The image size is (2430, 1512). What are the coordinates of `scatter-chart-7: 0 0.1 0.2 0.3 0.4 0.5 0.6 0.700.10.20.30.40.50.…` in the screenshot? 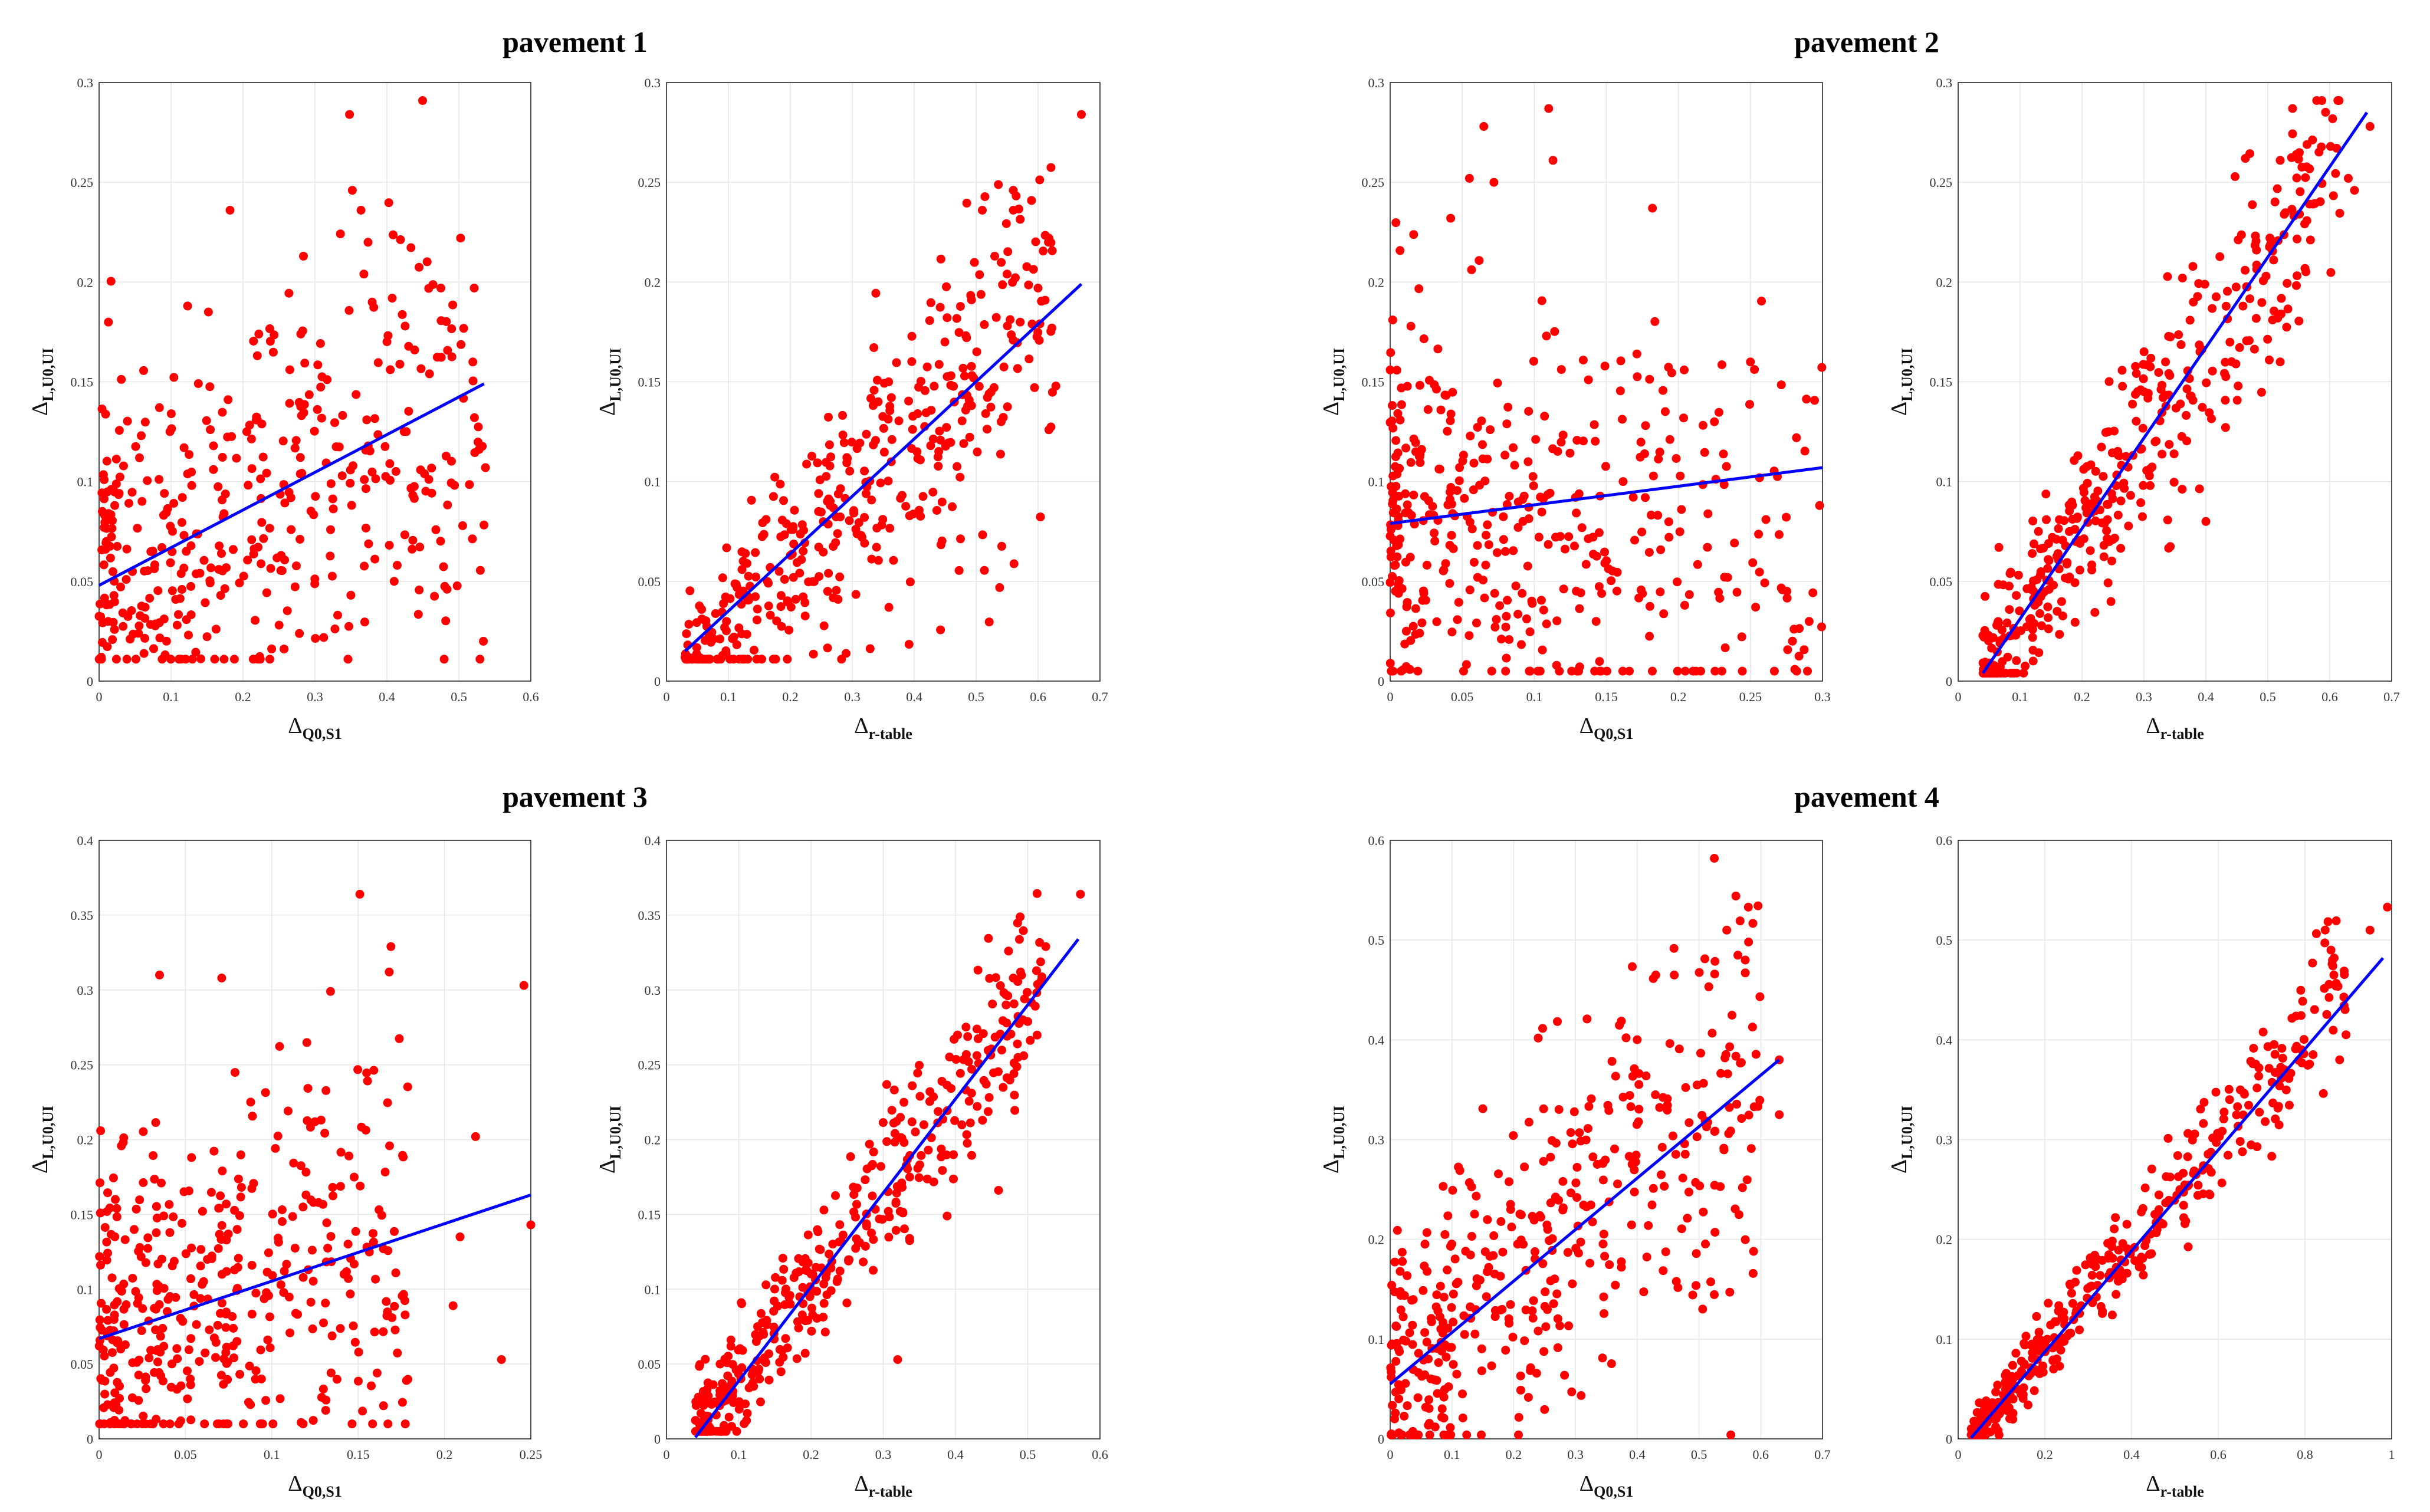 It's located at (1575, 1166).